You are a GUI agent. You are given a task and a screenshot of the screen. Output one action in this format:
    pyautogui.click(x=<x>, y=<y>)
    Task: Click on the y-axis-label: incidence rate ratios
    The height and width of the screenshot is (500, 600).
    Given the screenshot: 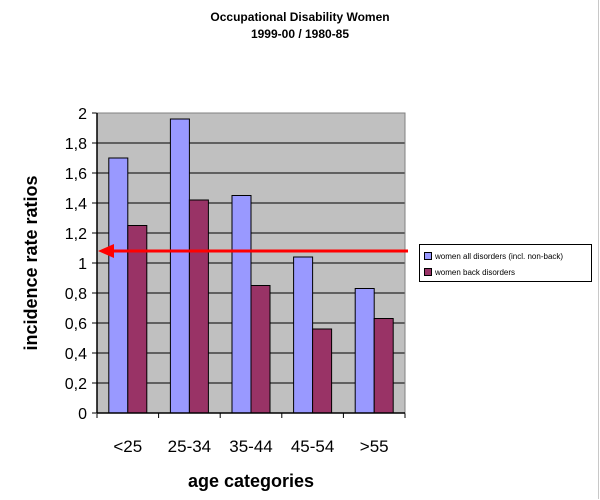 What is the action you would take?
    pyautogui.click(x=31, y=262)
    